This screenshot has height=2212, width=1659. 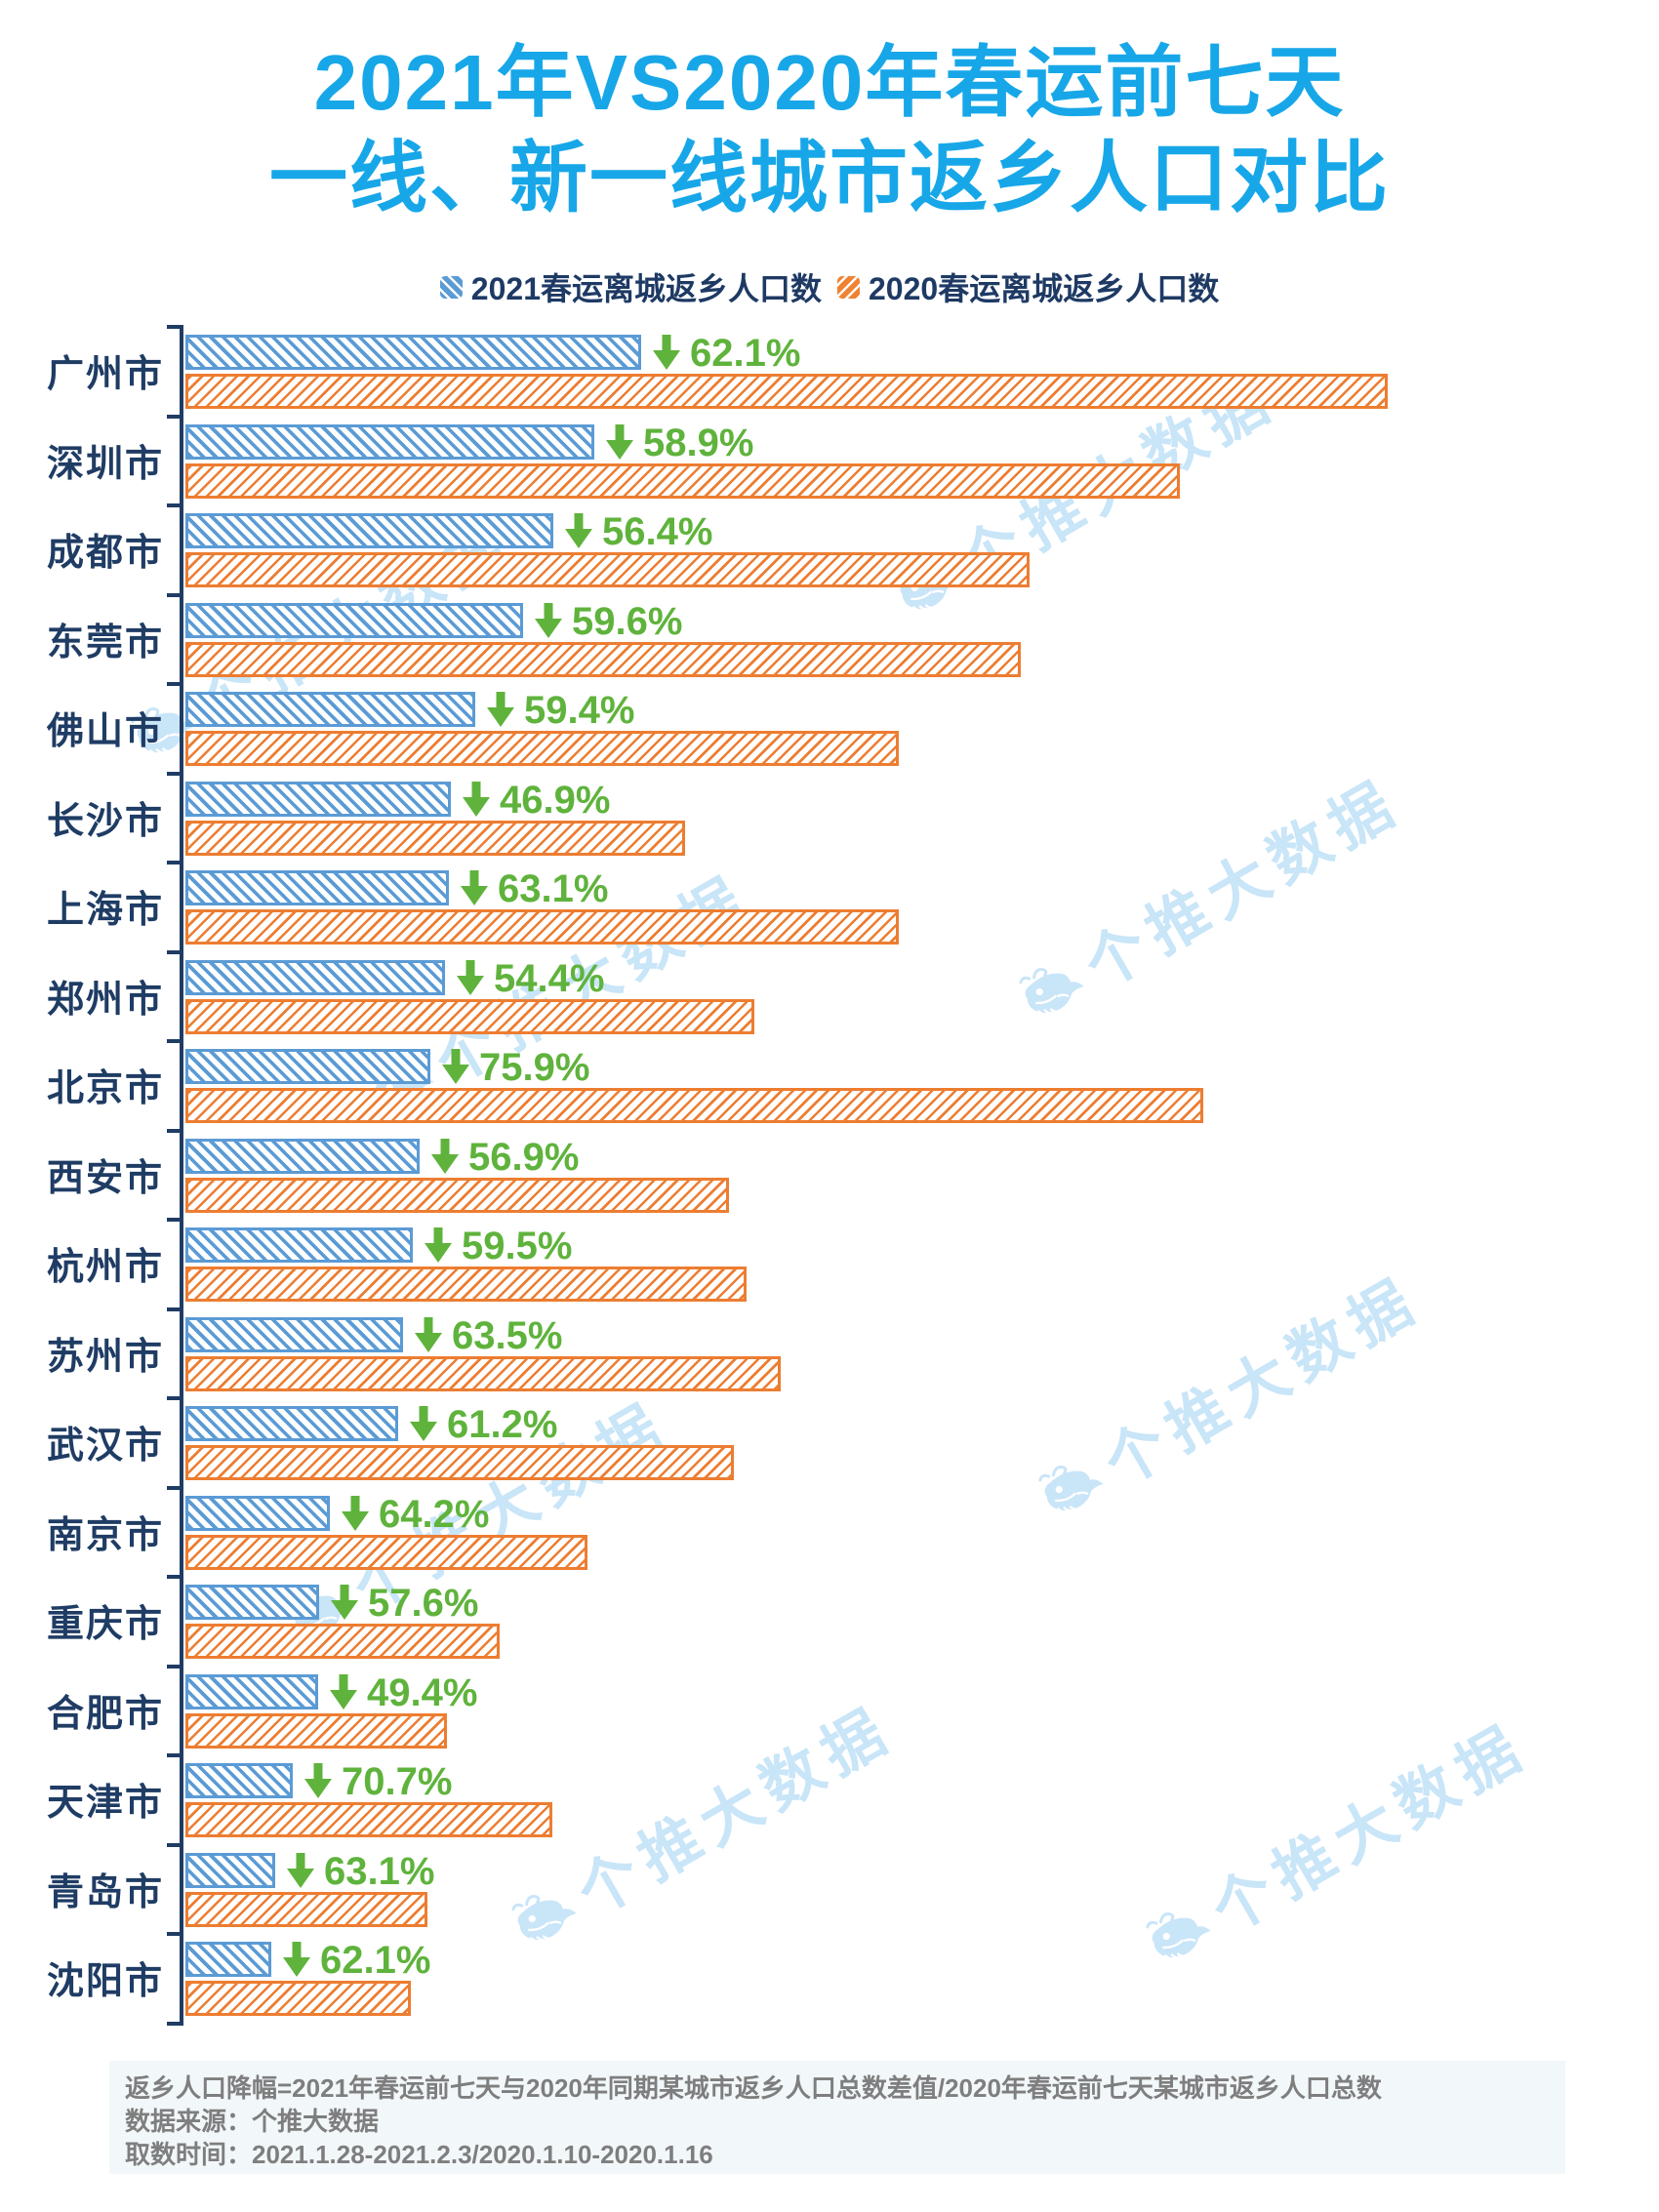 I want to click on bar-2021-南京市, so click(x=257, y=1514).